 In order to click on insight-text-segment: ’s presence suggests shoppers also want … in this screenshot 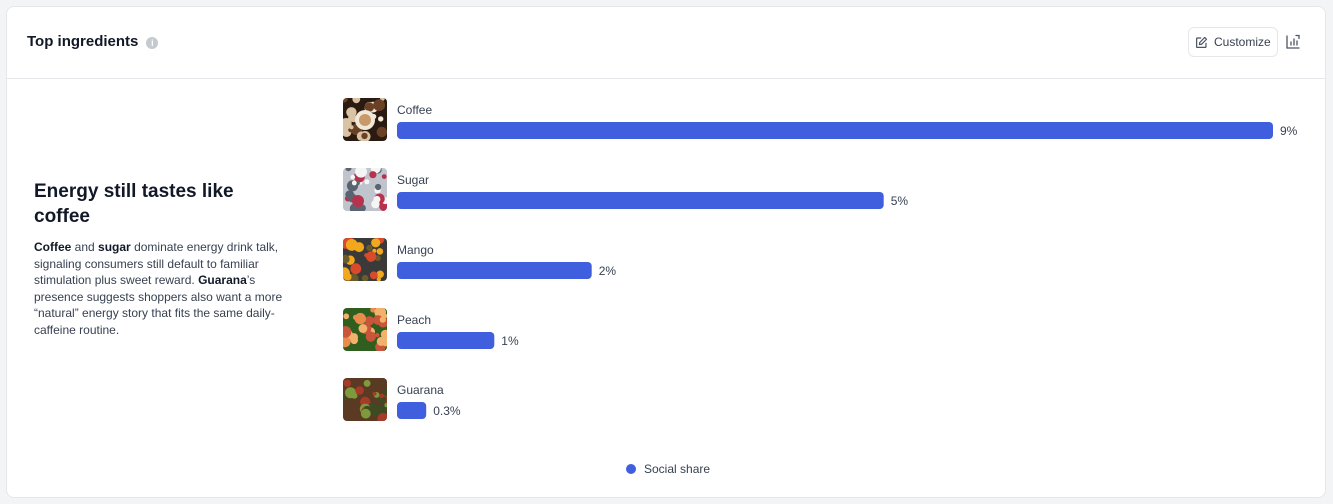, I will do `click(158, 305)`.